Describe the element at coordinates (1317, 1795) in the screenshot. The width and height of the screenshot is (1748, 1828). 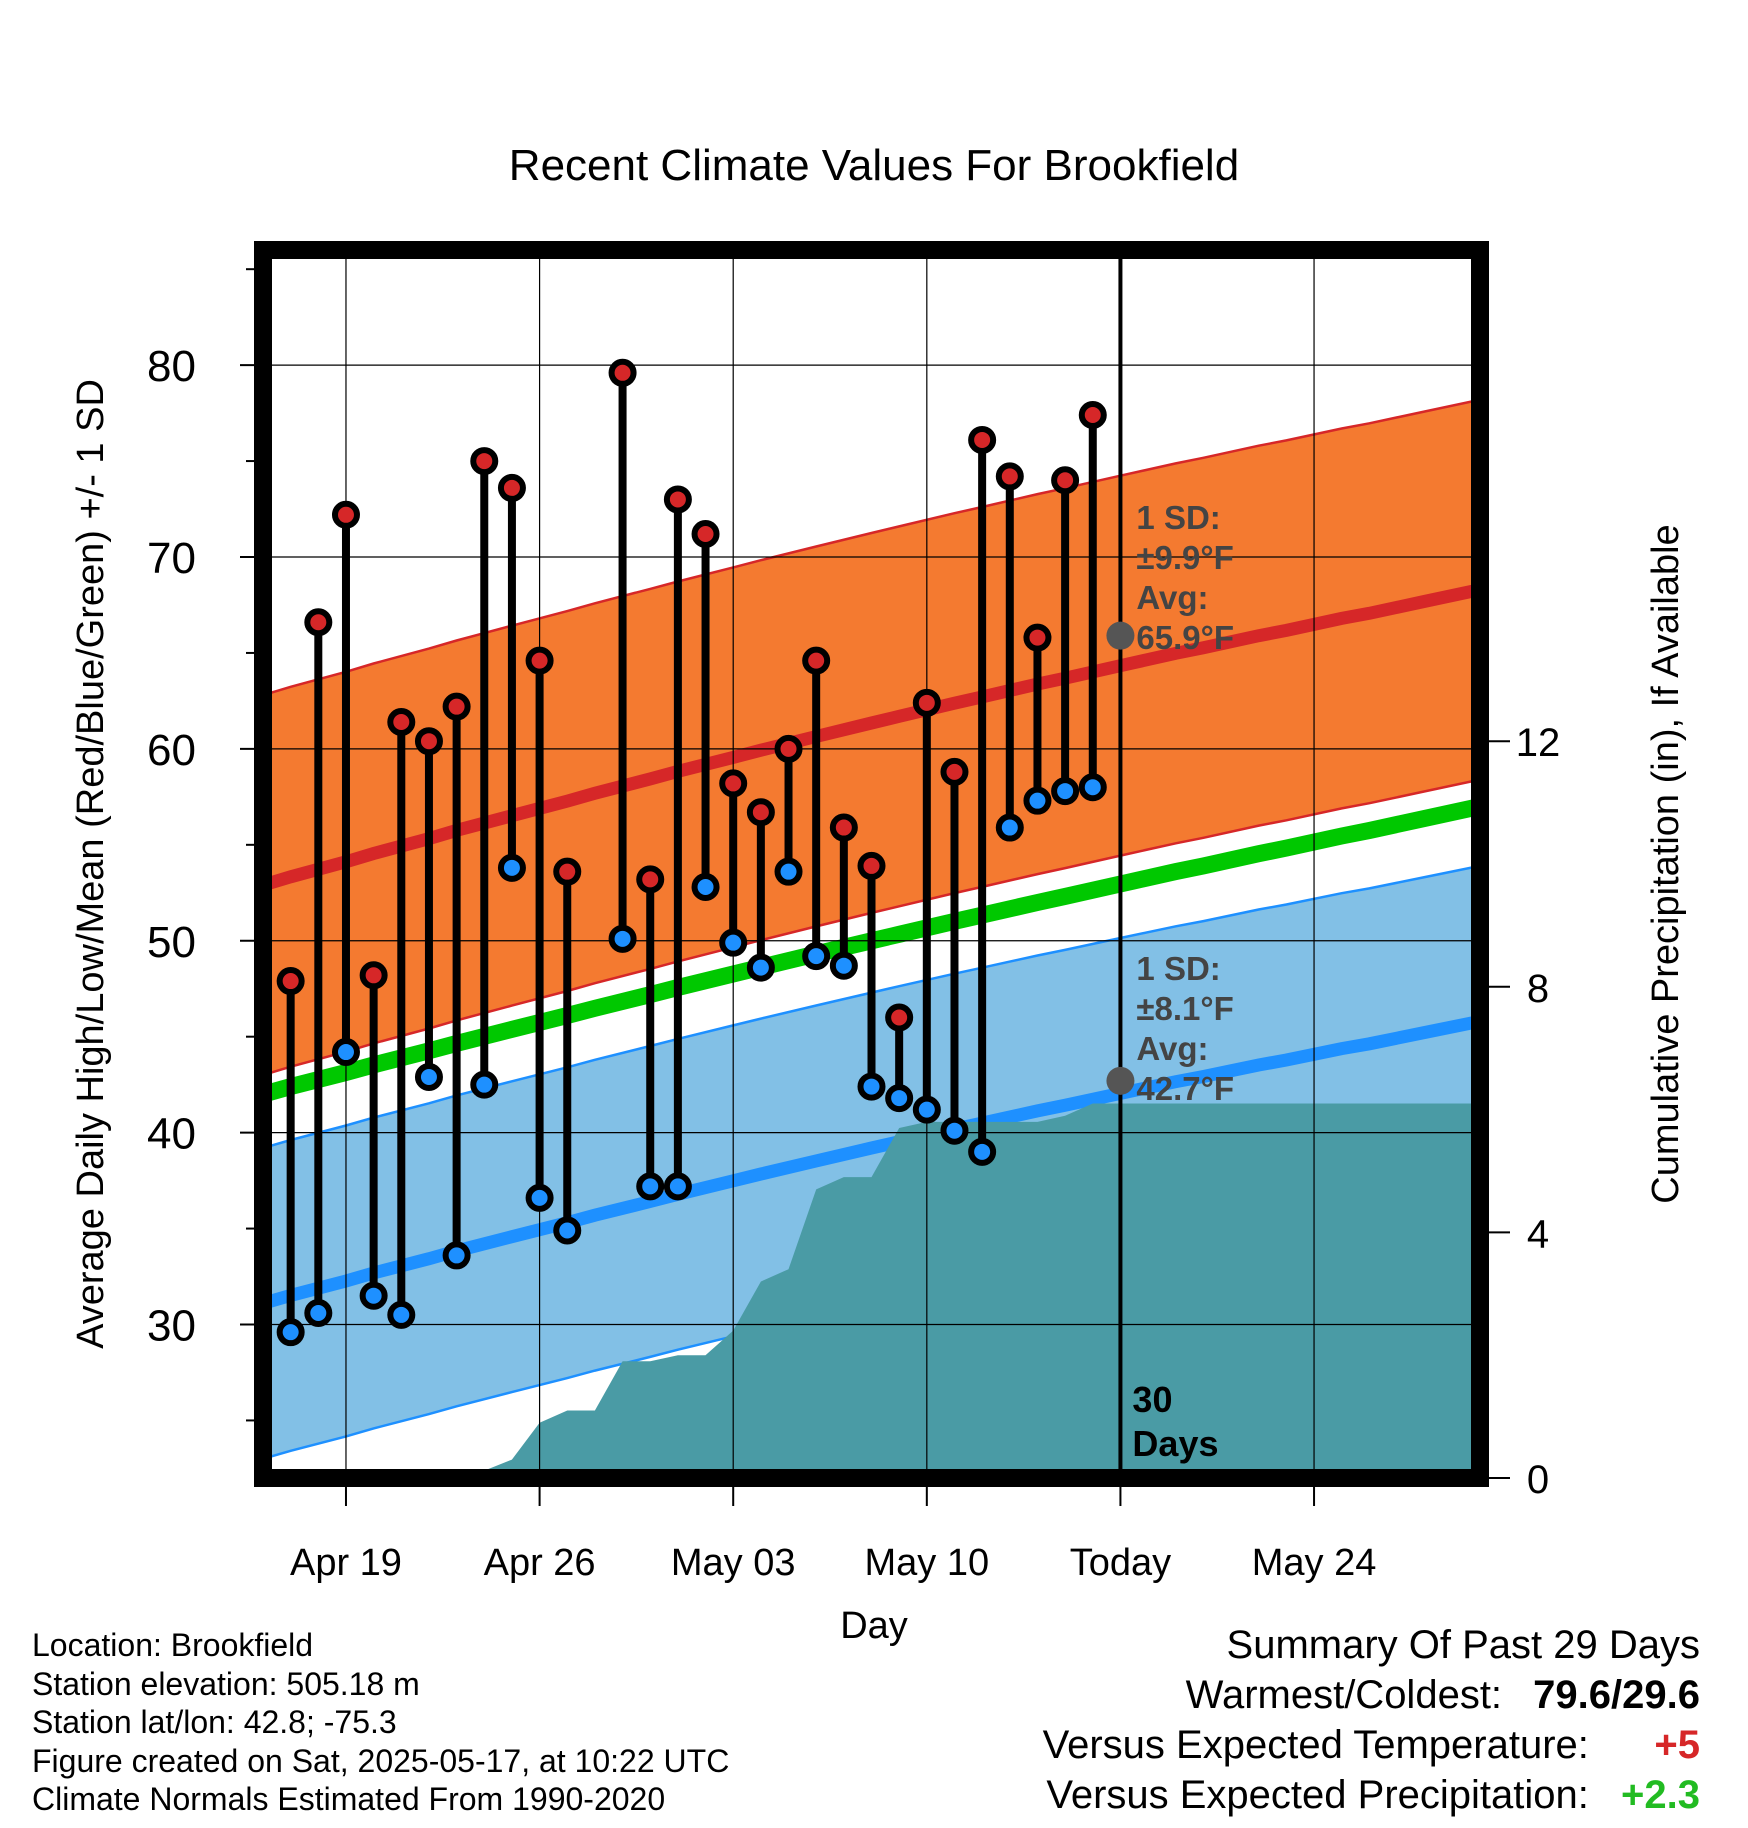
I see `precip-label: Versus Expected Precipitation:` at that location.